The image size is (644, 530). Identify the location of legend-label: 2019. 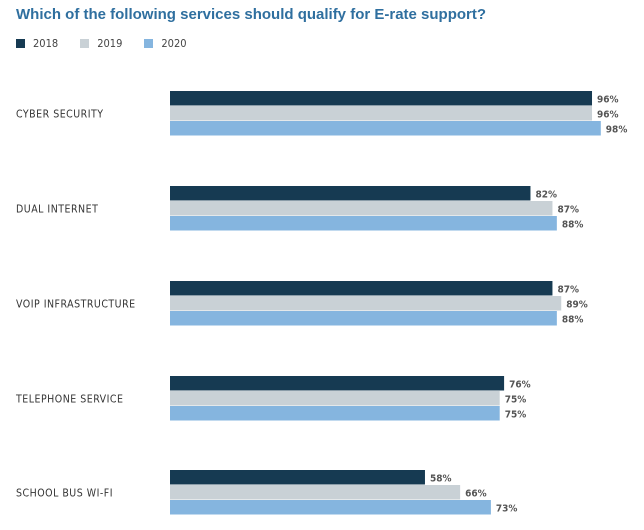
(110, 43).